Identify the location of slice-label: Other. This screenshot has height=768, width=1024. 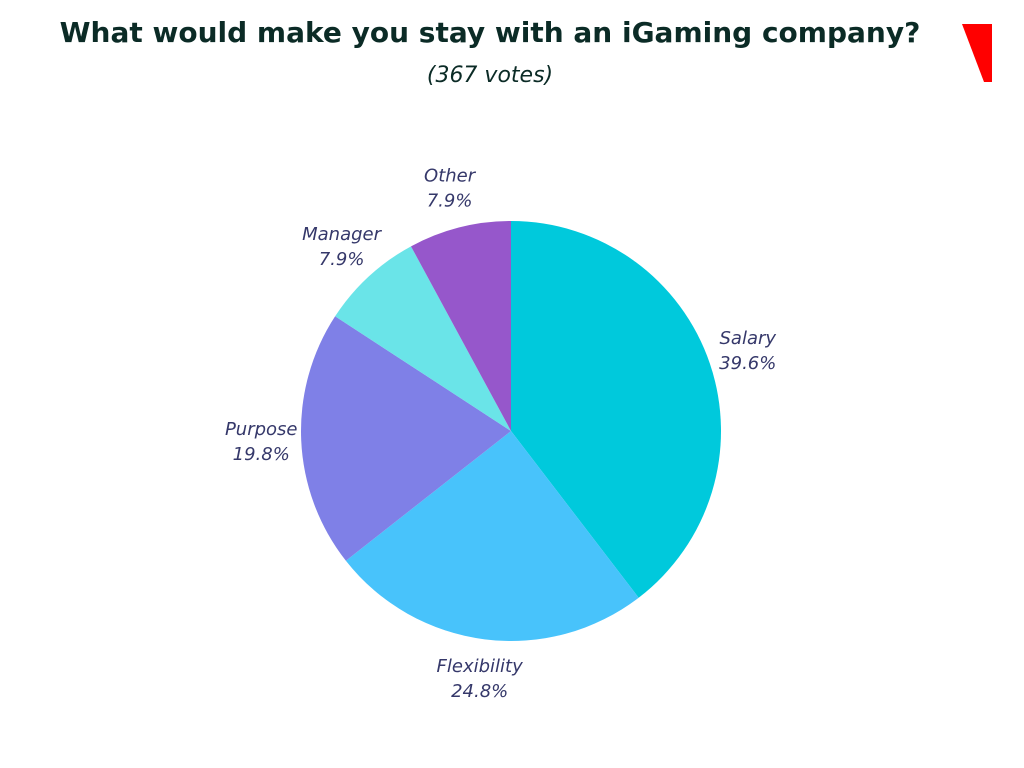
(450, 176).